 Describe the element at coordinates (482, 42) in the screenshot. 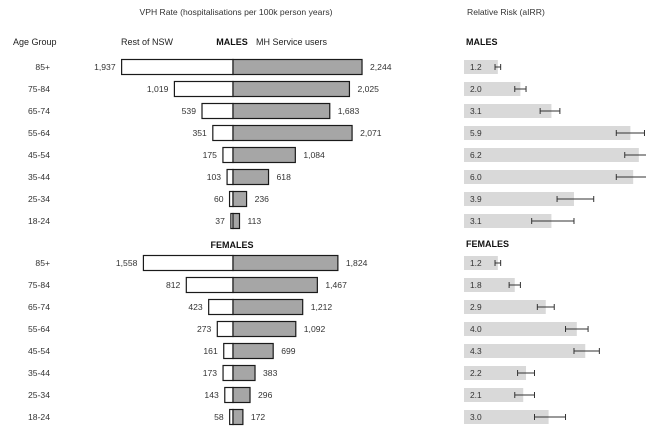

I see `rr-males-panel-label: MALES` at that location.